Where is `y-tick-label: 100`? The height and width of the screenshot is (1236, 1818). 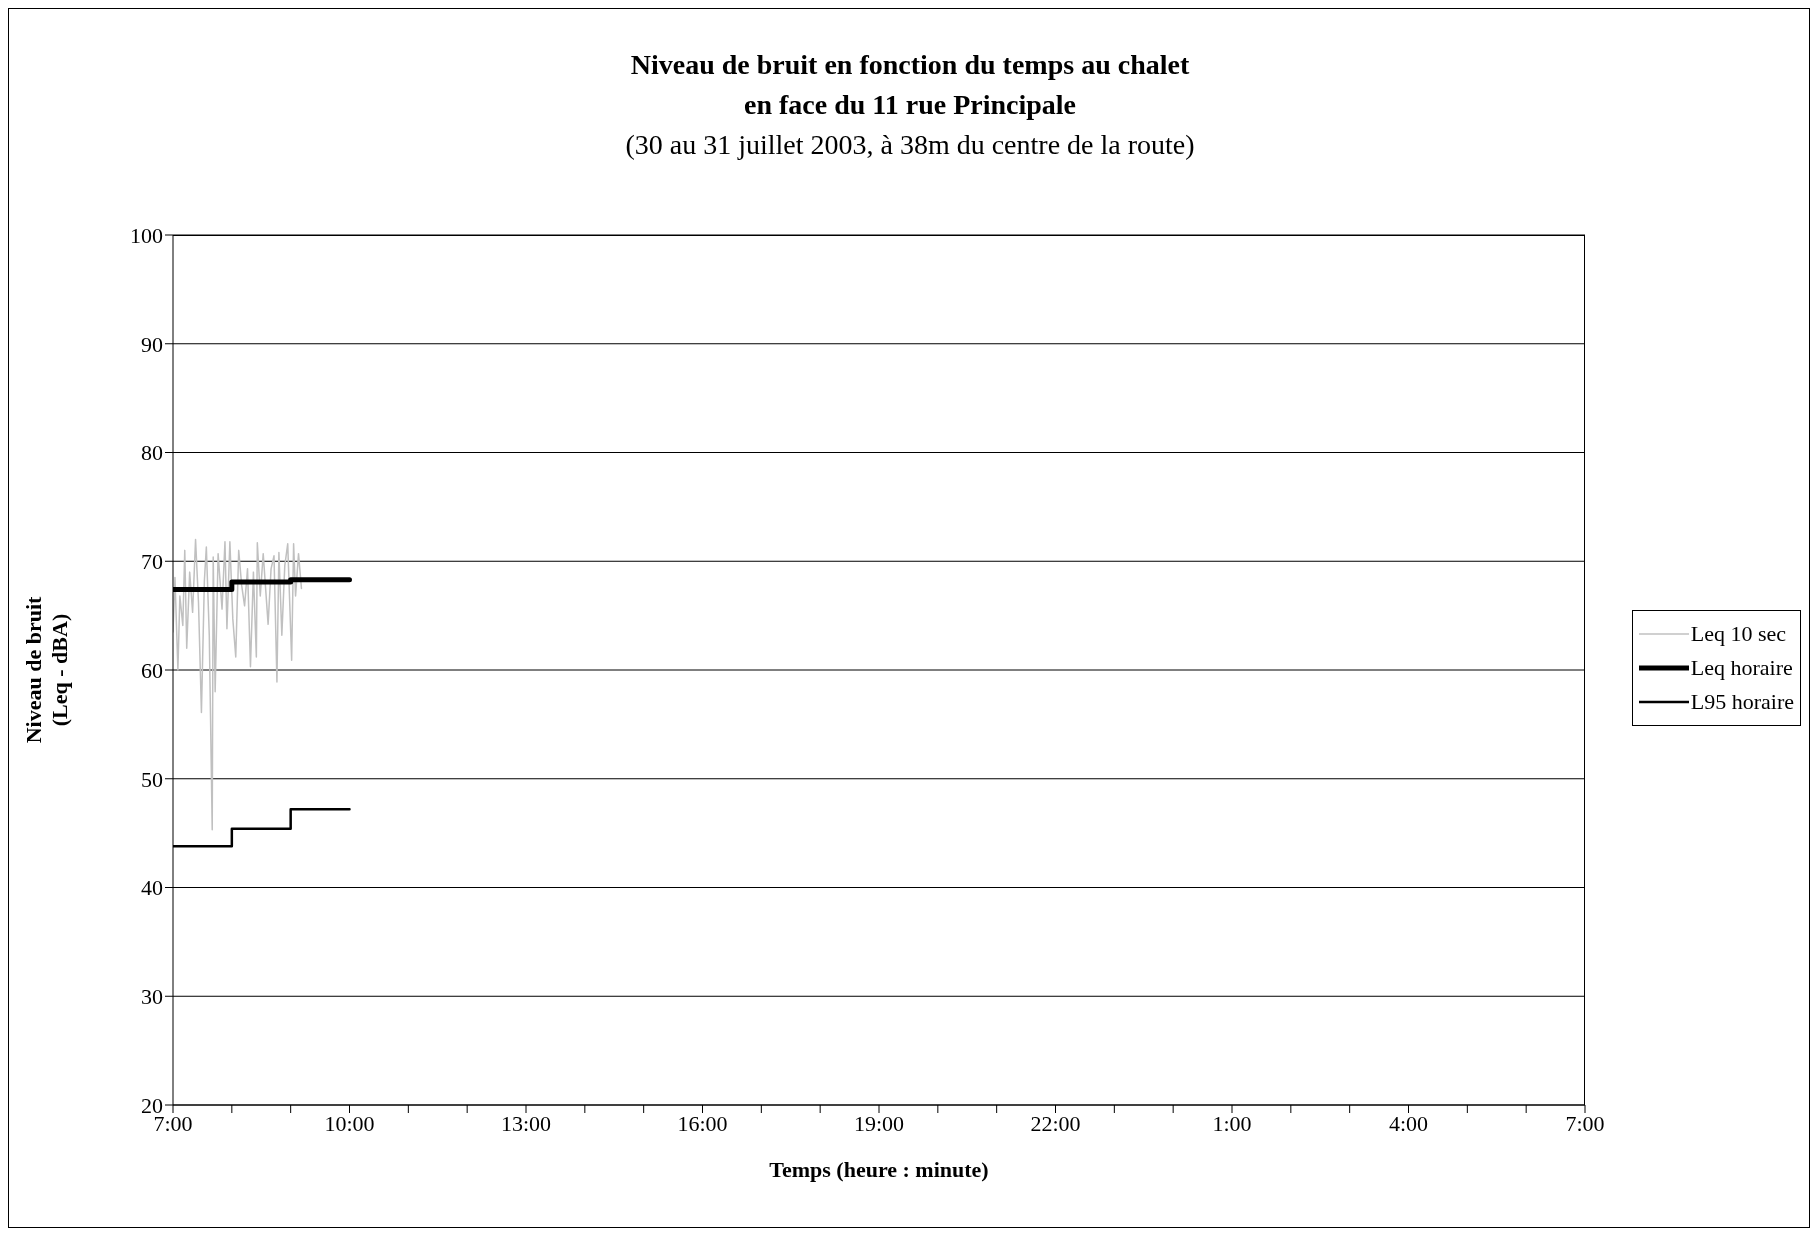 y-tick-label: 100 is located at coordinates (146, 235).